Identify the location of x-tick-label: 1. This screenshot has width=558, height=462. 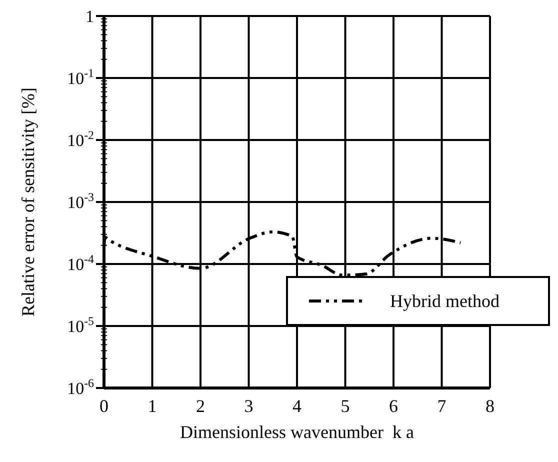
(152, 406).